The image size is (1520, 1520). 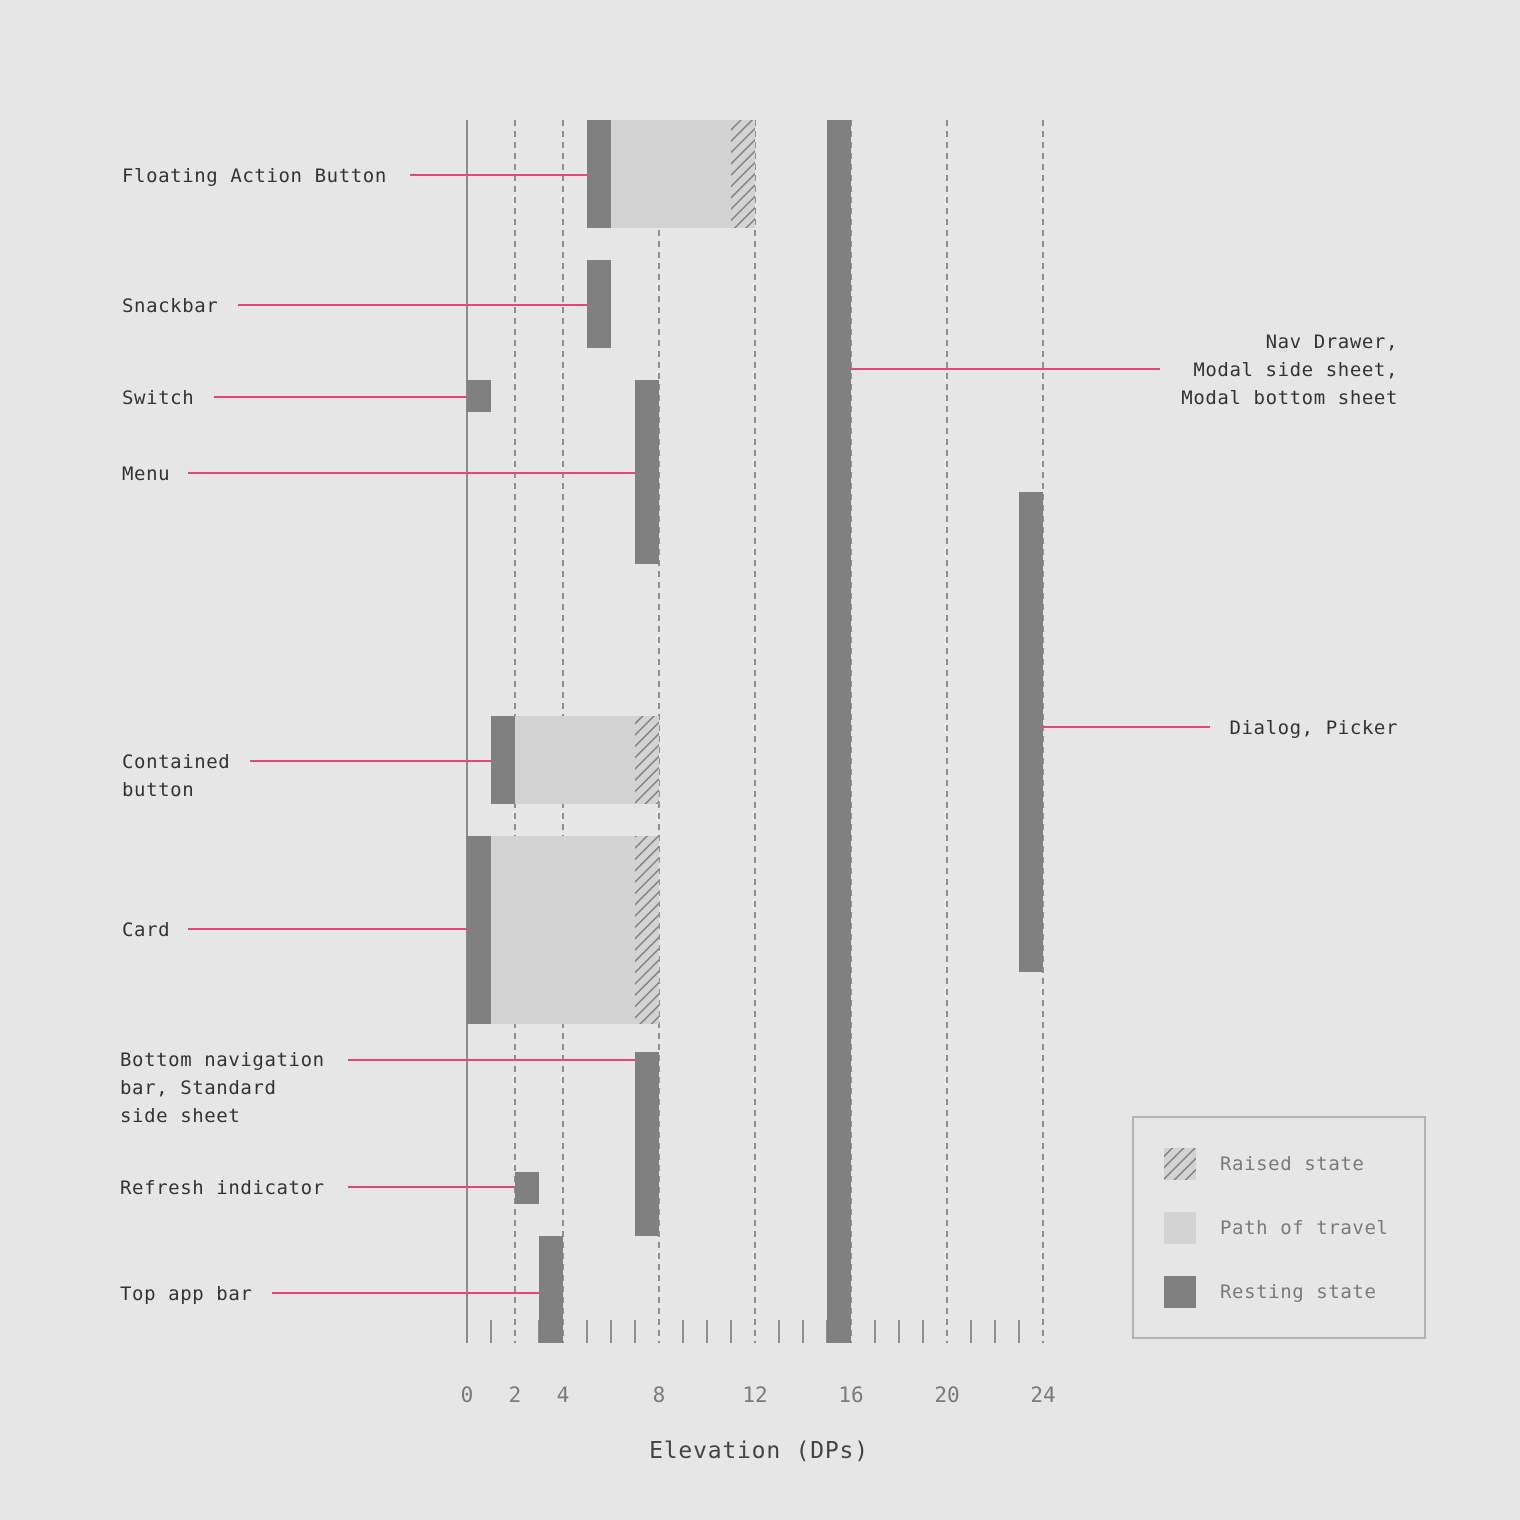 What do you see at coordinates (222, 1060) in the screenshot?
I see `component-6-label-line: Bottom navigation` at bounding box center [222, 1060].